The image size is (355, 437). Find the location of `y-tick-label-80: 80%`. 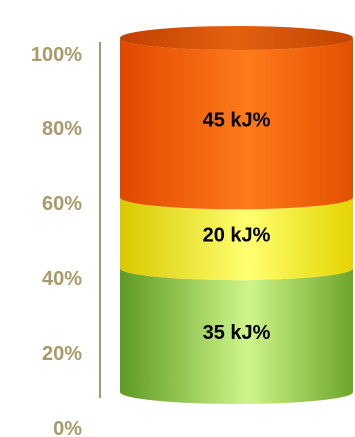

y-tick-label-80: 80% is located at coordinates (62, 129).